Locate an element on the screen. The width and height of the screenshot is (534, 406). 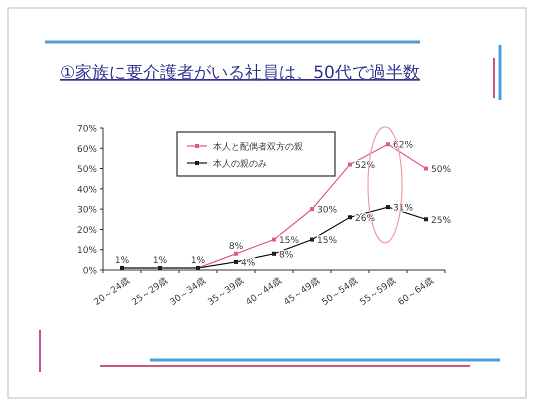
chart-title: ①家族に要介護者がいる社員は、50代で過半数 is located at coordinates (240, 73).